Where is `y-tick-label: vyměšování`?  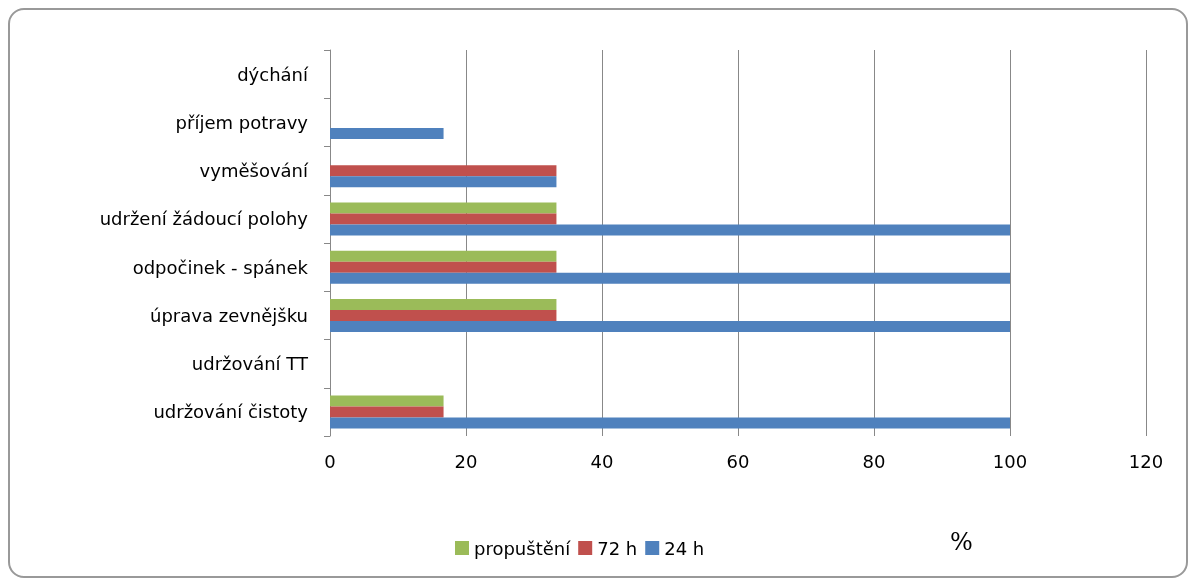 y-tick-label: vyměšování is located at coordinates (254, 171).